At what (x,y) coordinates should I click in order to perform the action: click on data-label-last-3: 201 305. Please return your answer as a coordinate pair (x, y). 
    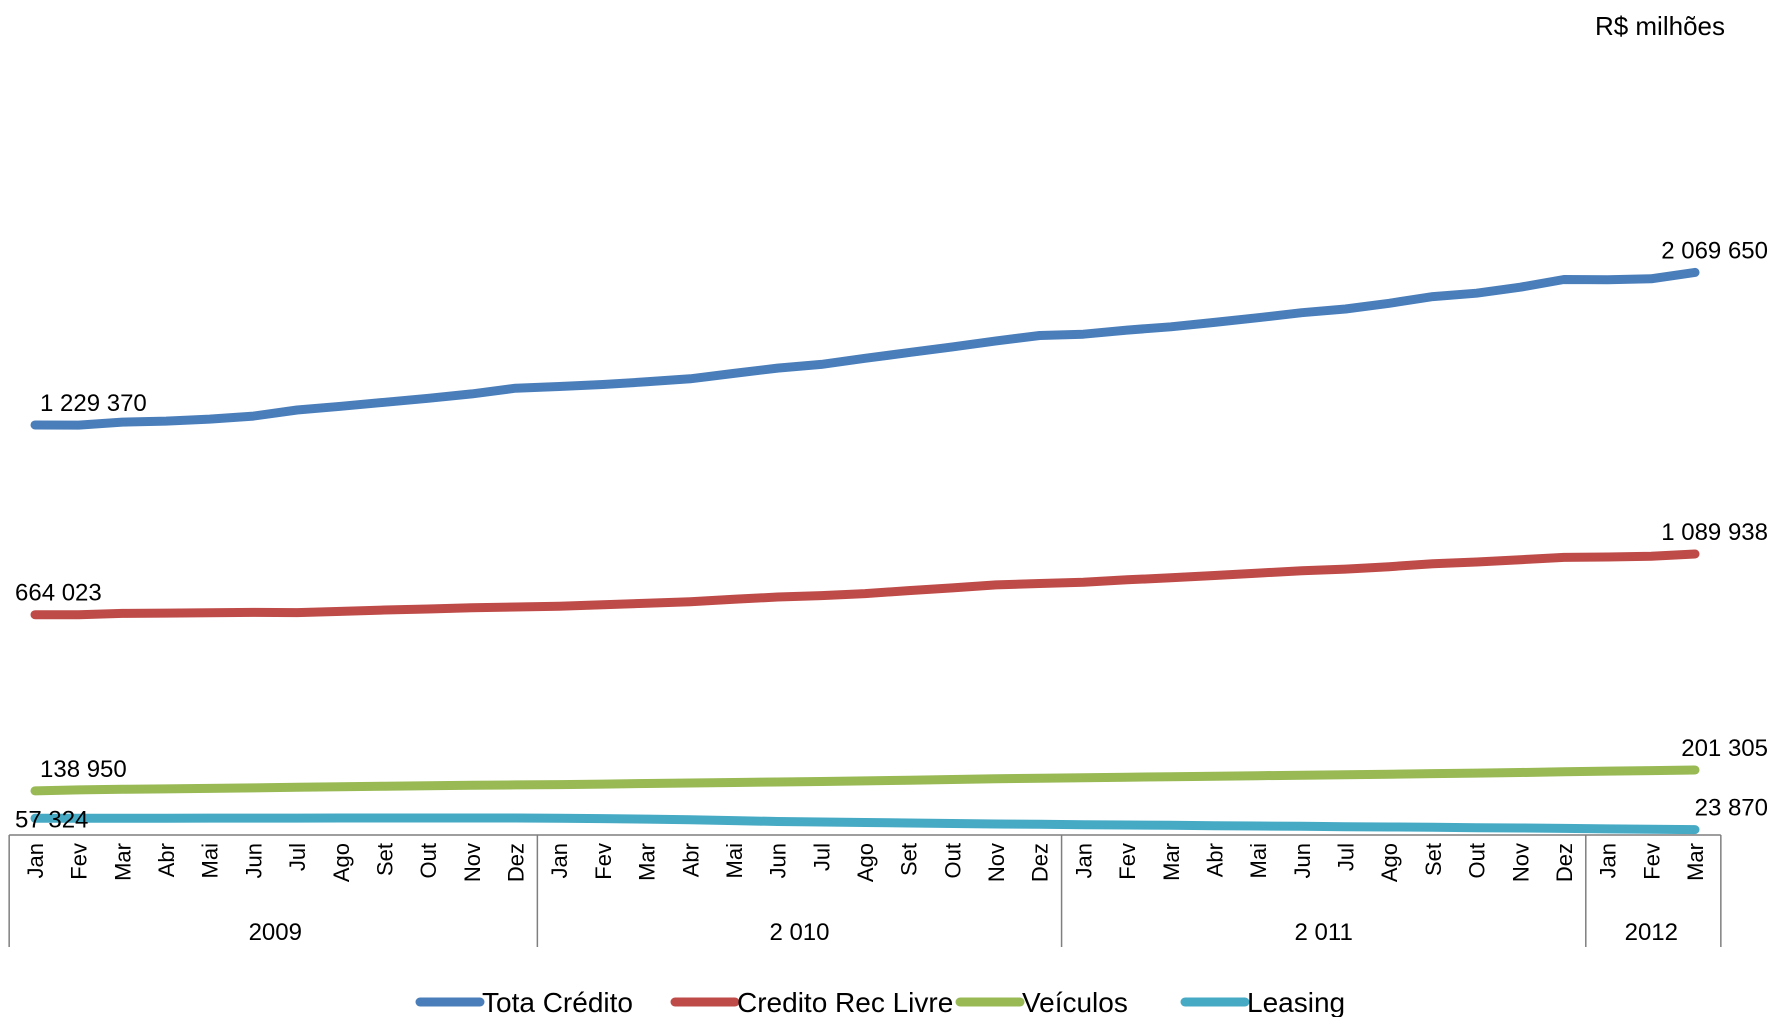
    Looking at the image, I should click on (1724, 748).